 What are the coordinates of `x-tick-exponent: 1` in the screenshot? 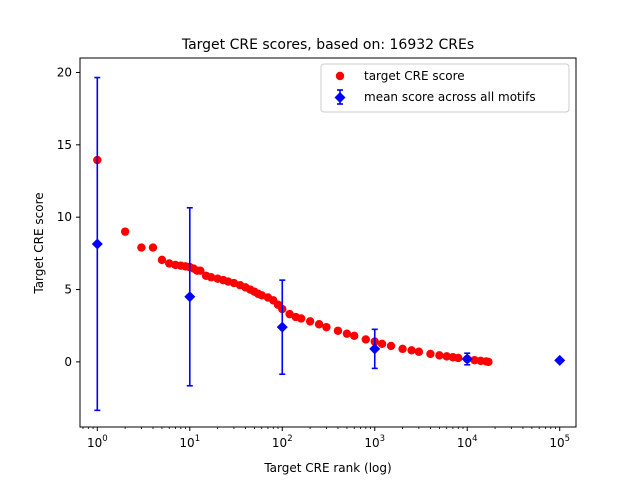 It's located at (197, 439).